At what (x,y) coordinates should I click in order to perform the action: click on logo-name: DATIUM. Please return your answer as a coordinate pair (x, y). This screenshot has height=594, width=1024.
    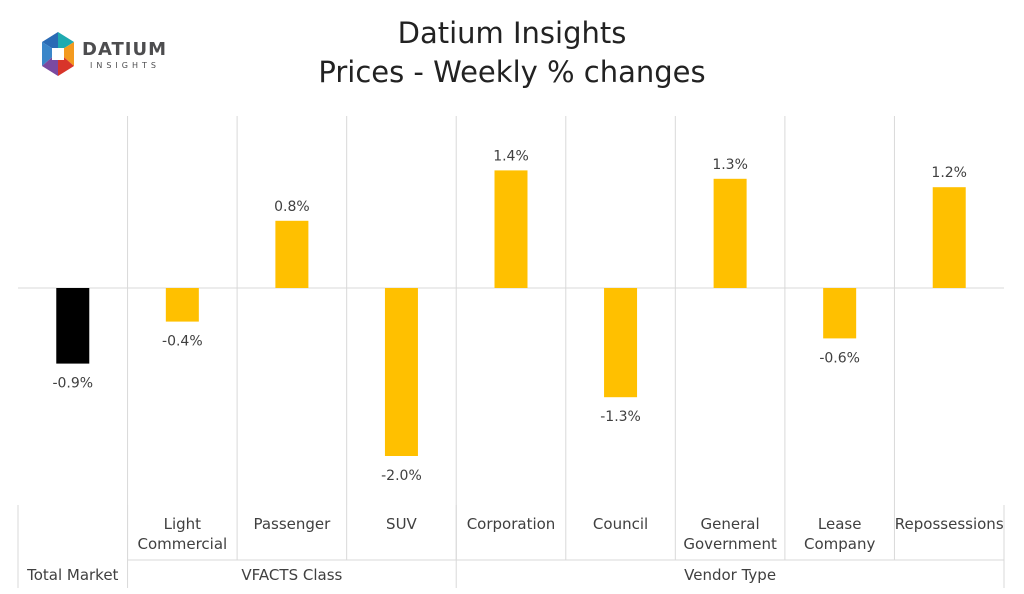
    Looking at the image, I should click on (124, 49).